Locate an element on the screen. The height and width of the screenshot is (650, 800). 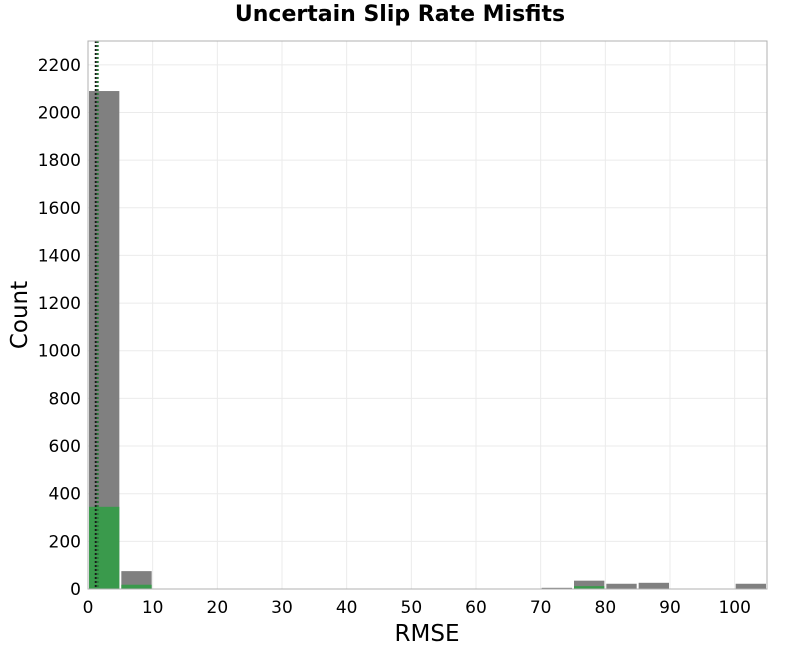
x-tick-label: 20 is located at coordinates (218, 608).